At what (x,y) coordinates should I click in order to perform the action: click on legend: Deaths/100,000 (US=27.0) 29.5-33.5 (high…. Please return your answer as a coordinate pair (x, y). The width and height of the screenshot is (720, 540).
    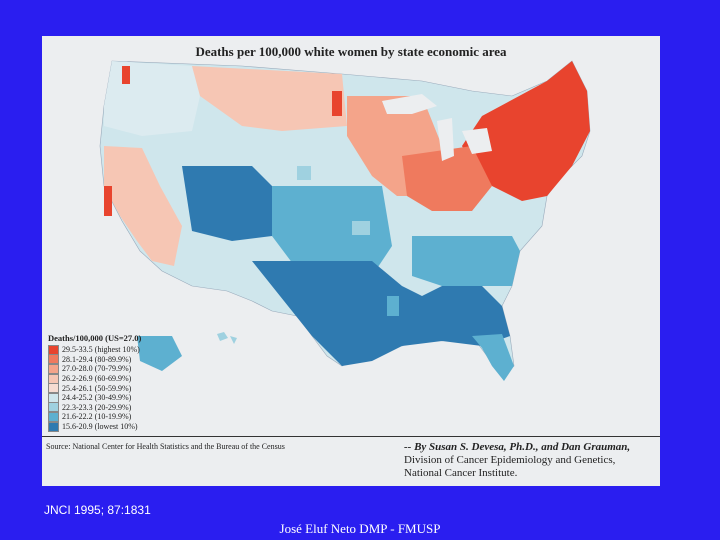
    Looking at the image, I should click on (95, 382).